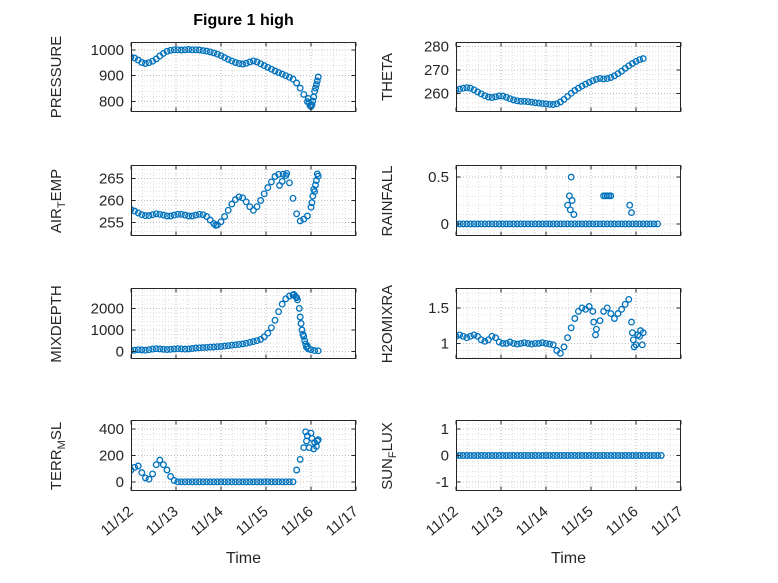  I want to click on series-sun-flux, so click(560, 455).